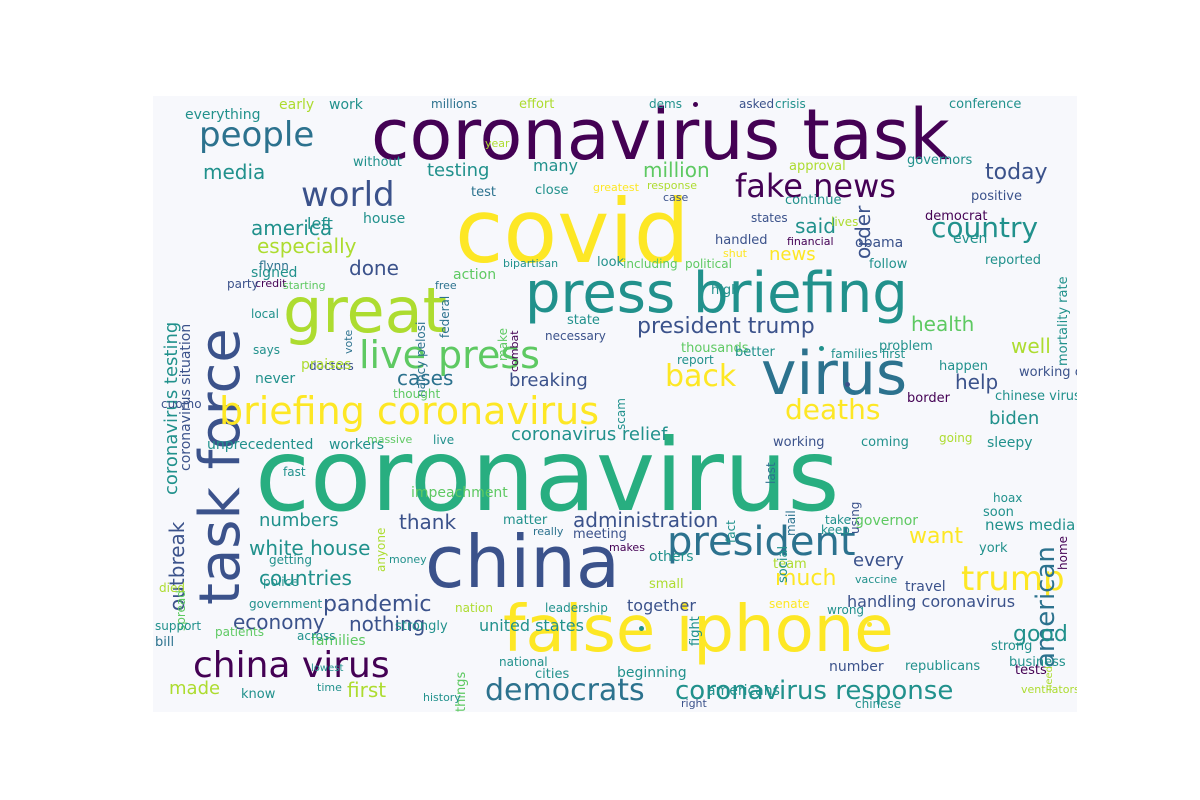  Describe the element at coordinates (600, 534) in the screenshot. I see `word-meeting: meeting` at that location.